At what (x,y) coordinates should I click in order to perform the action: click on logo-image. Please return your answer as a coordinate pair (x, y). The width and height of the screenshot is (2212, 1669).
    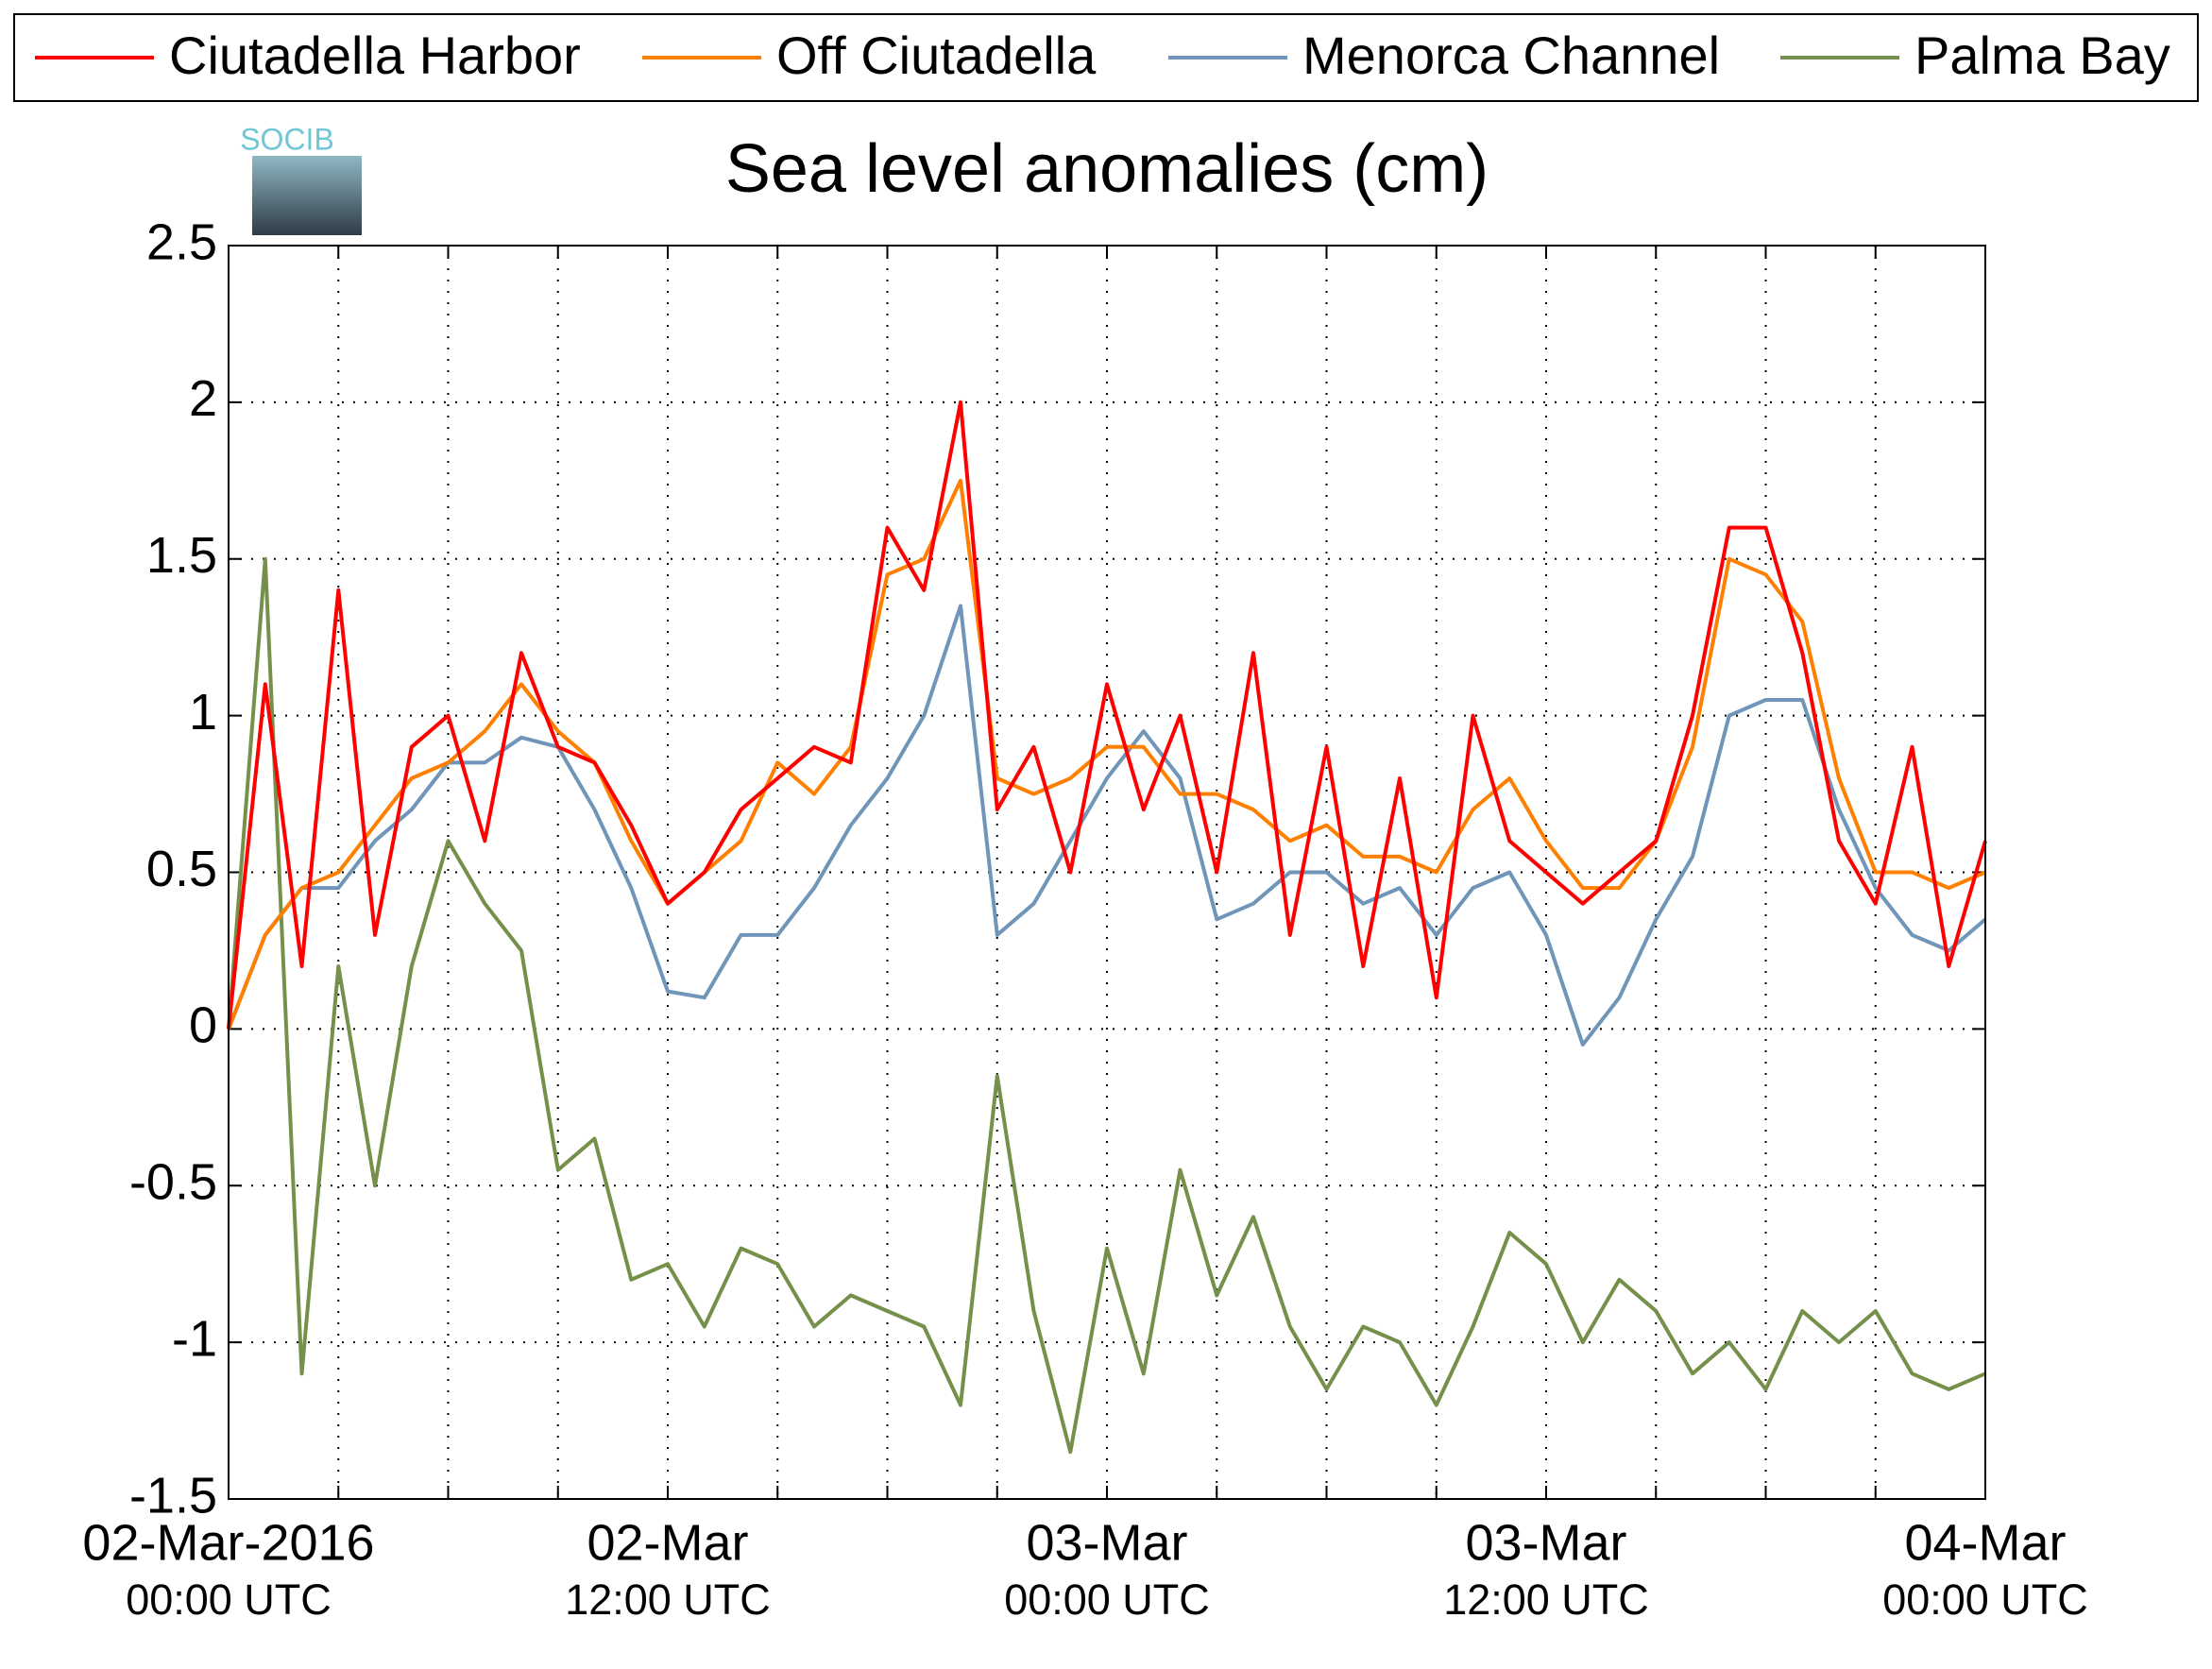
    Looking at the image, I should click on (307, 196).